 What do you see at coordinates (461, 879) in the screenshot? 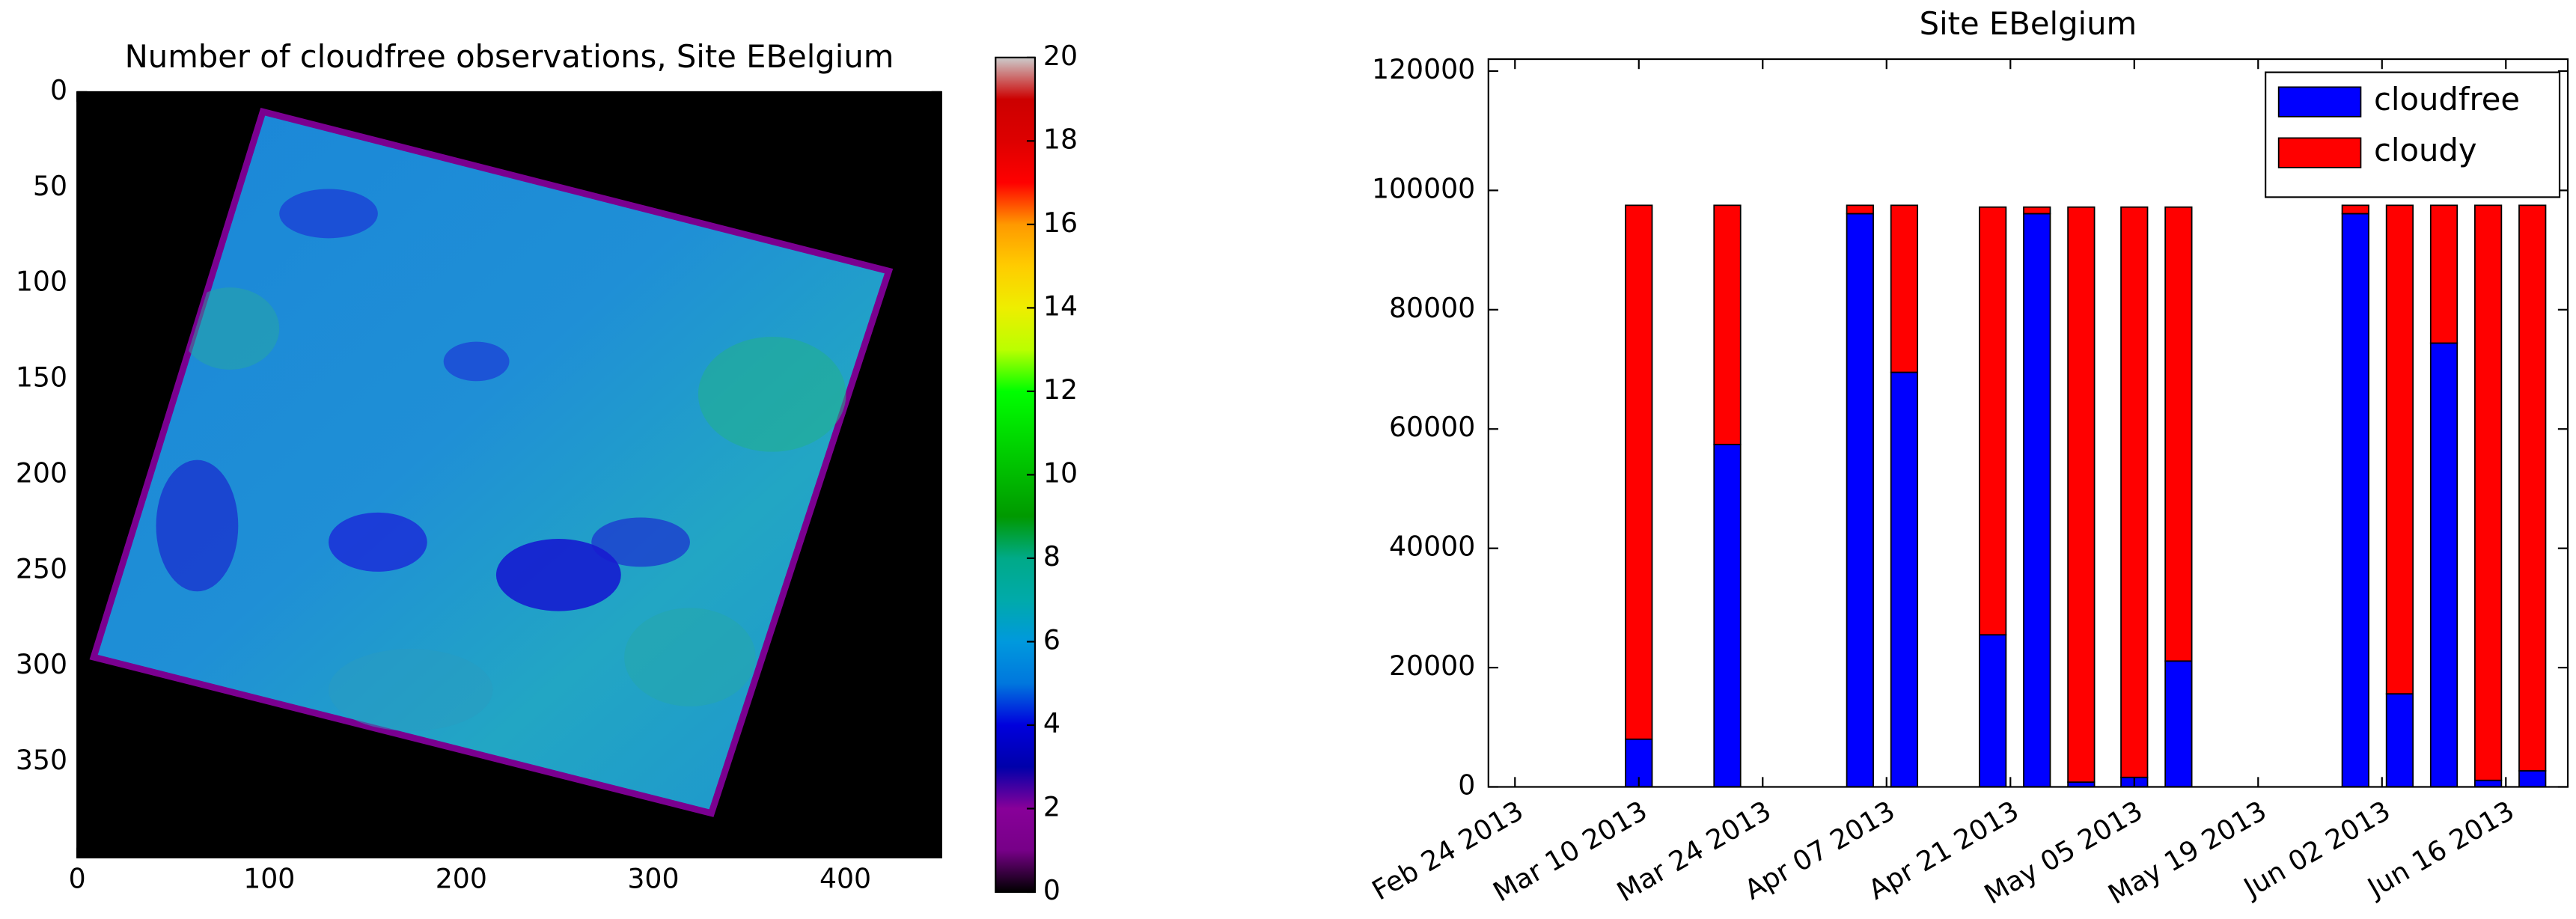
I see `x-tick-label: 200` at bounding box center [461, 879].